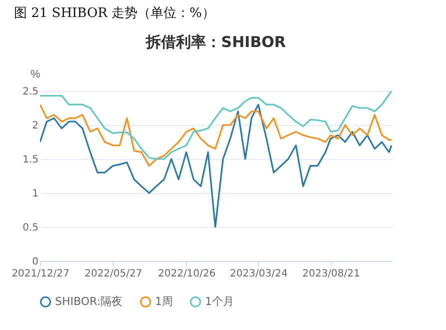 The width and height of the screenshot is (446, 330). I want to click on y-tick-label: 2, so click(35, 126).